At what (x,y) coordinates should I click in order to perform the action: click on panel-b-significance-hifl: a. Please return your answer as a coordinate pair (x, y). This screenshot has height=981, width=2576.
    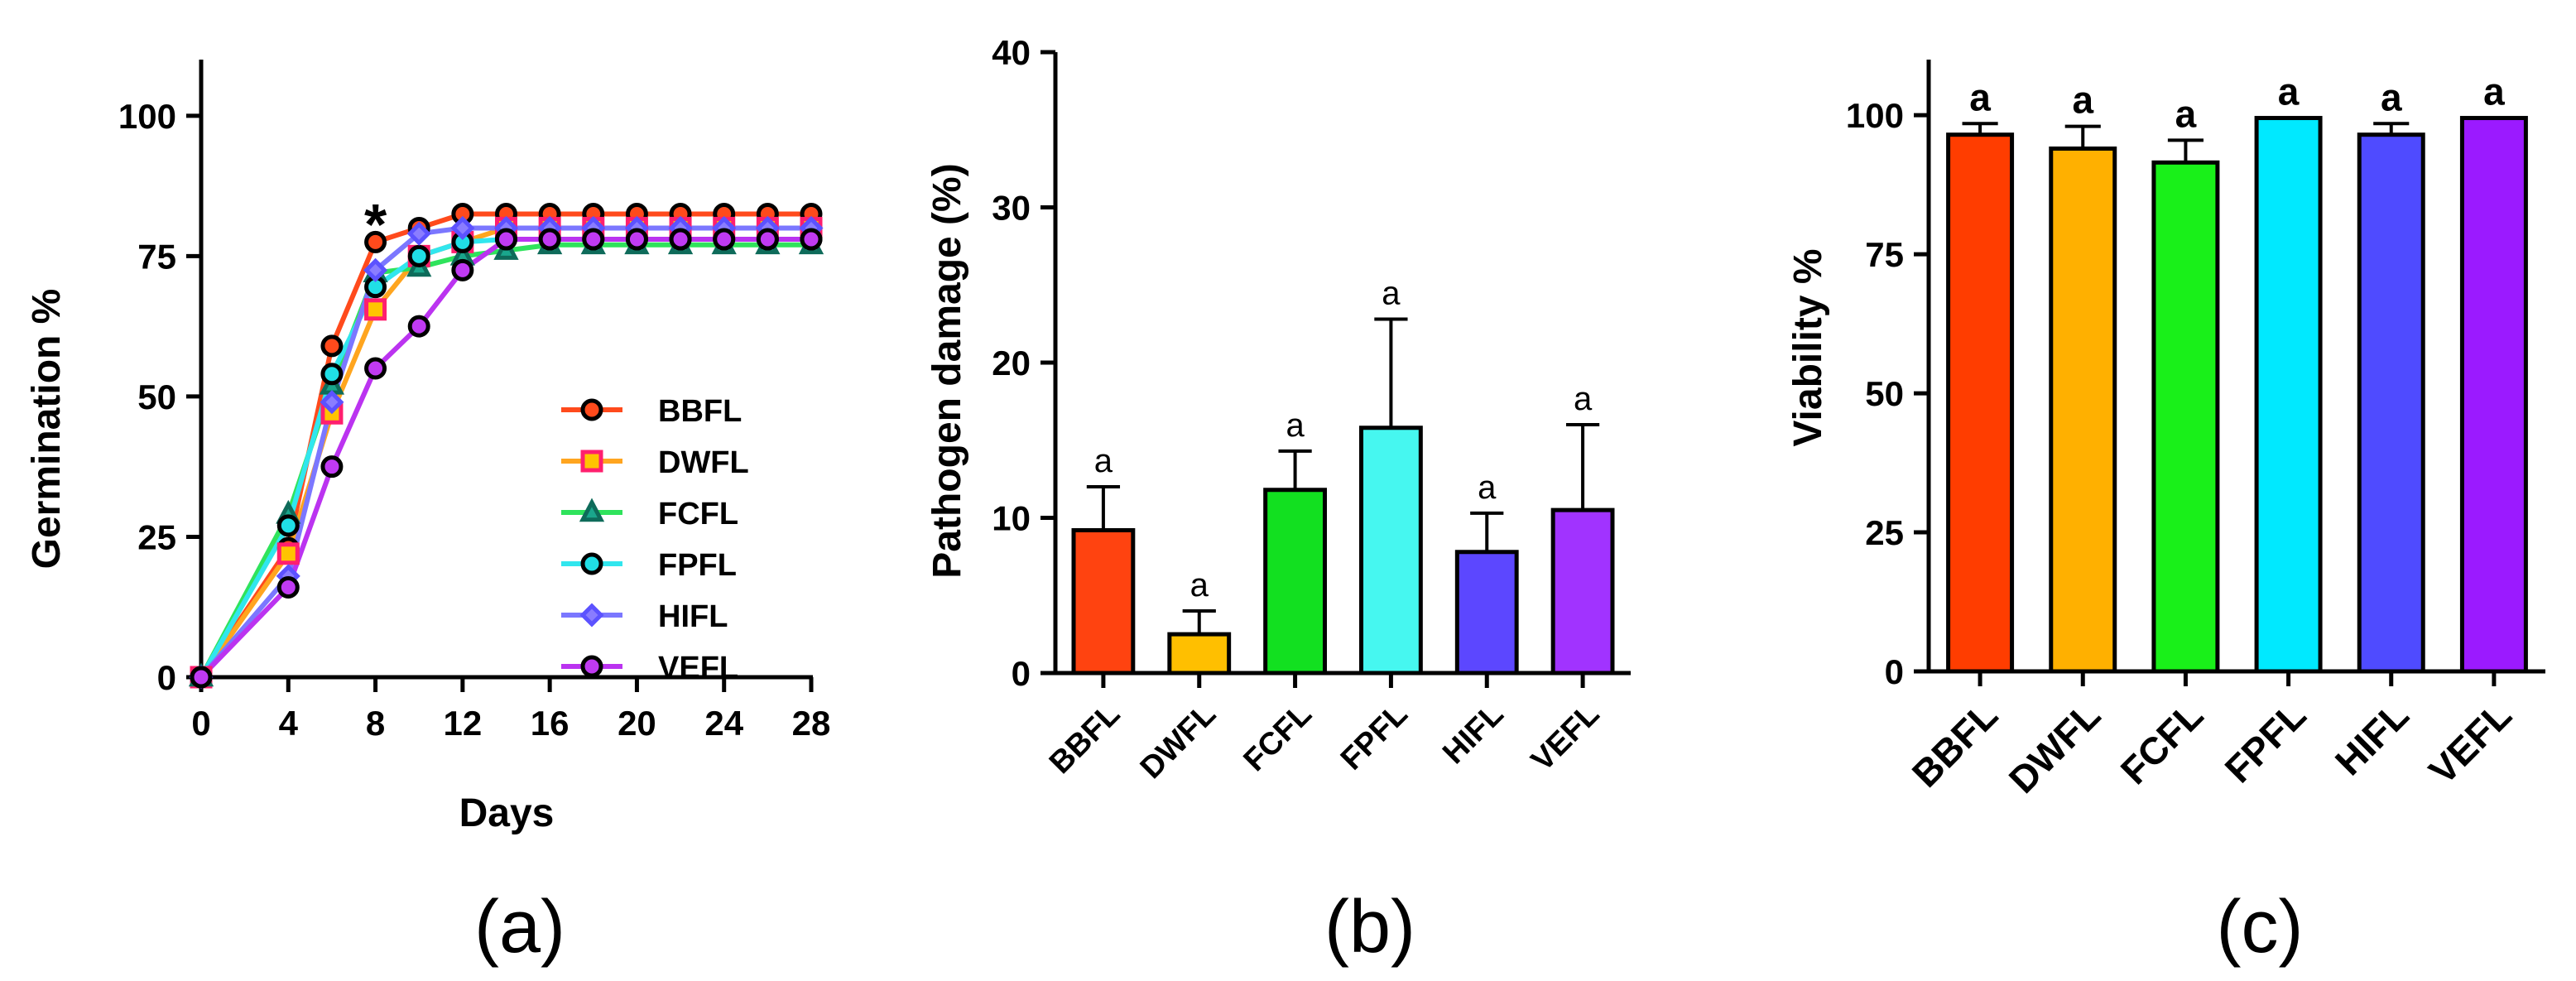
    Looking at the image, I should click on (1487, 487).